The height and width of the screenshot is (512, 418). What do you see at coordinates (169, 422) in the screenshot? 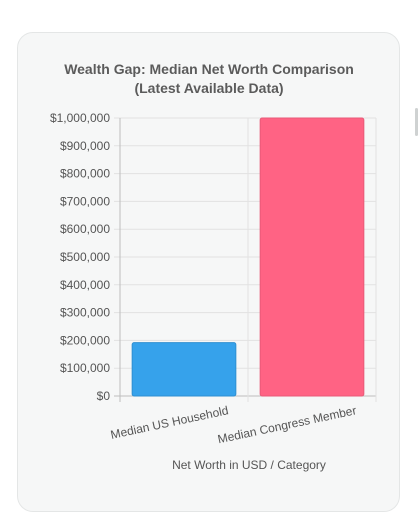
I see `x-tick-label: Median US Household` at bounding box center [169, 422].